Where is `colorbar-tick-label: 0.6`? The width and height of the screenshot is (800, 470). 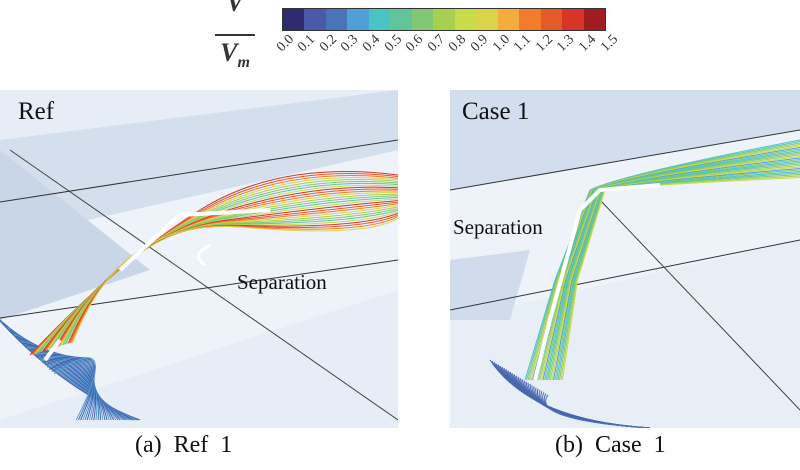
colorbar-tick-label: 0.6 is located at coordinates (415, 43).